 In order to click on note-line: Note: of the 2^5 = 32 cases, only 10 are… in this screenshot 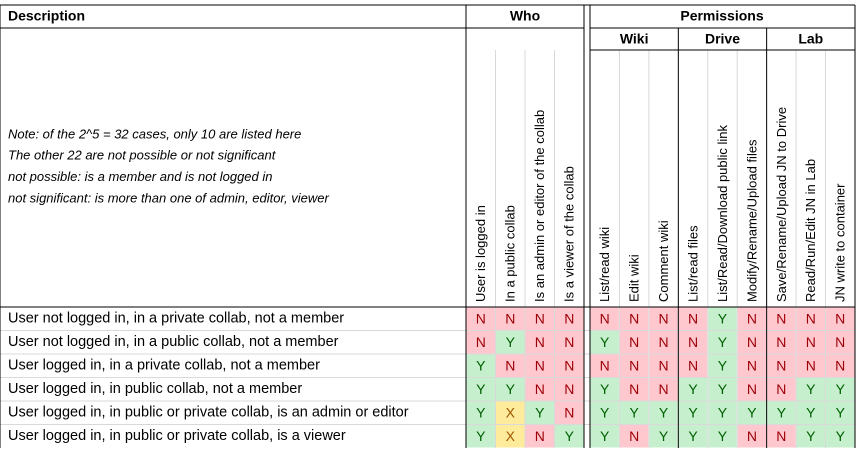, I will do `click(154, 133)`.